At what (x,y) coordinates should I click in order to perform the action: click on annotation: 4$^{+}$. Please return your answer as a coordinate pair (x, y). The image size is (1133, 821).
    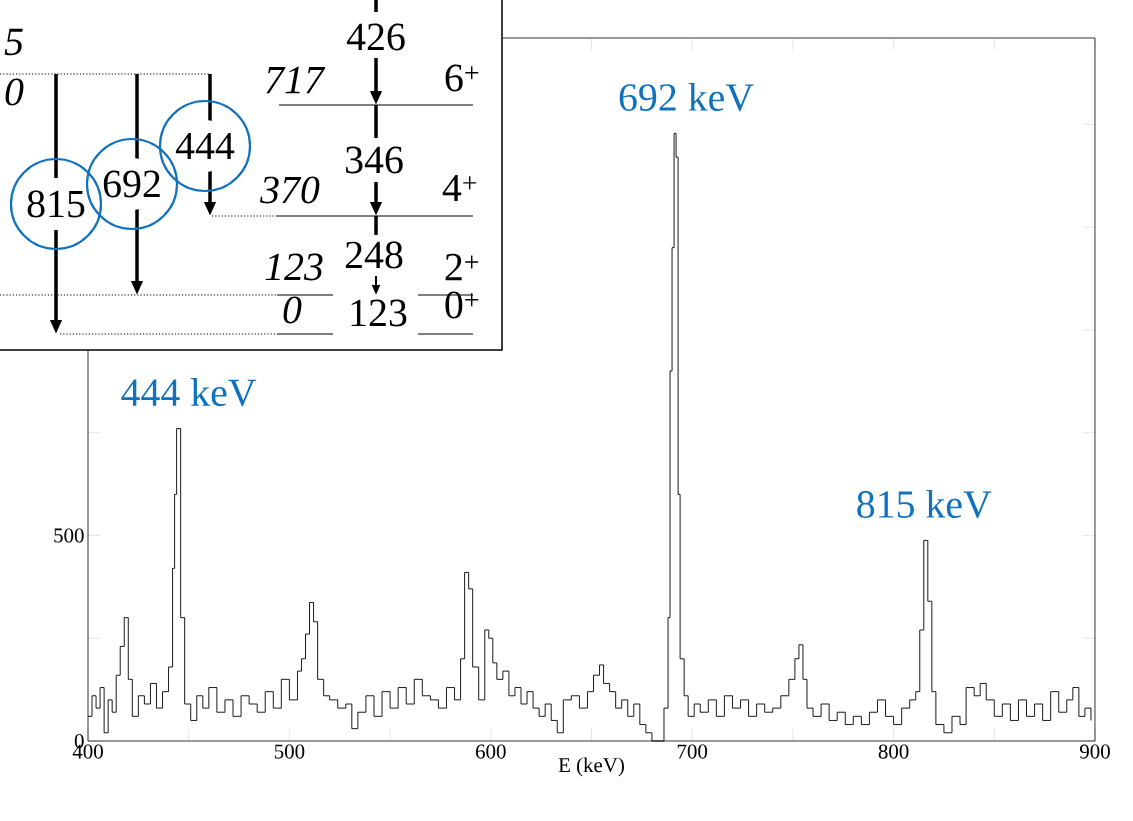
    Looking at the image, I should click on (459, 188).